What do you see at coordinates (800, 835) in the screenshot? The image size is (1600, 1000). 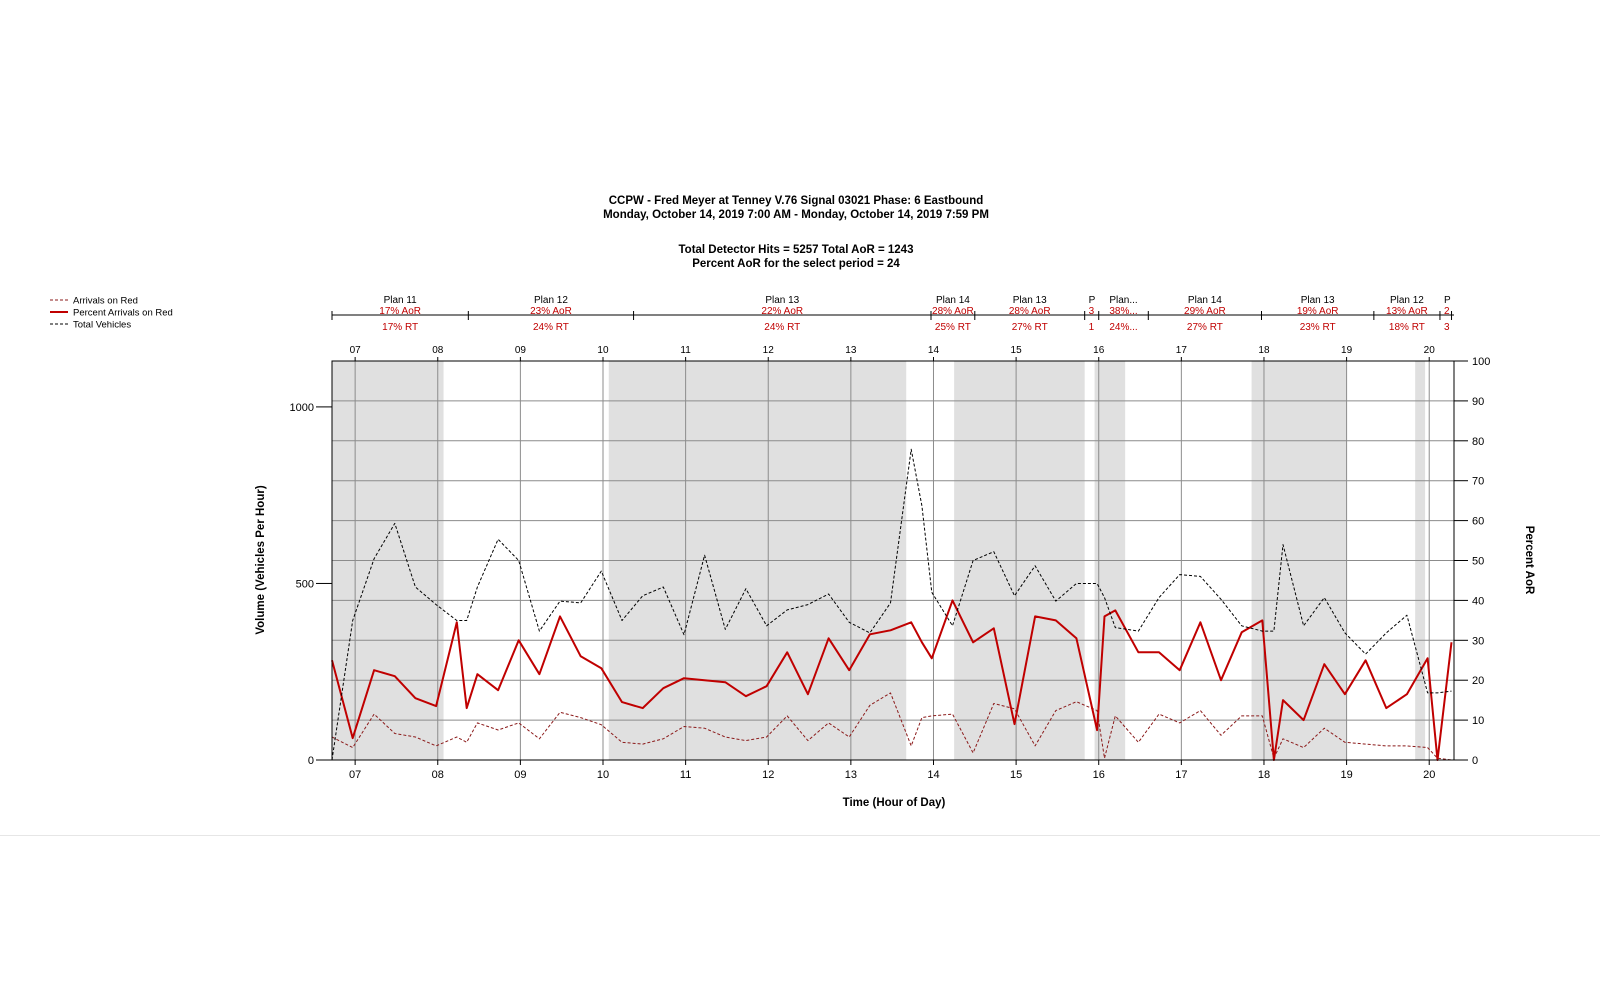 I see `bottom-divider` at bounding box center [800, 835].